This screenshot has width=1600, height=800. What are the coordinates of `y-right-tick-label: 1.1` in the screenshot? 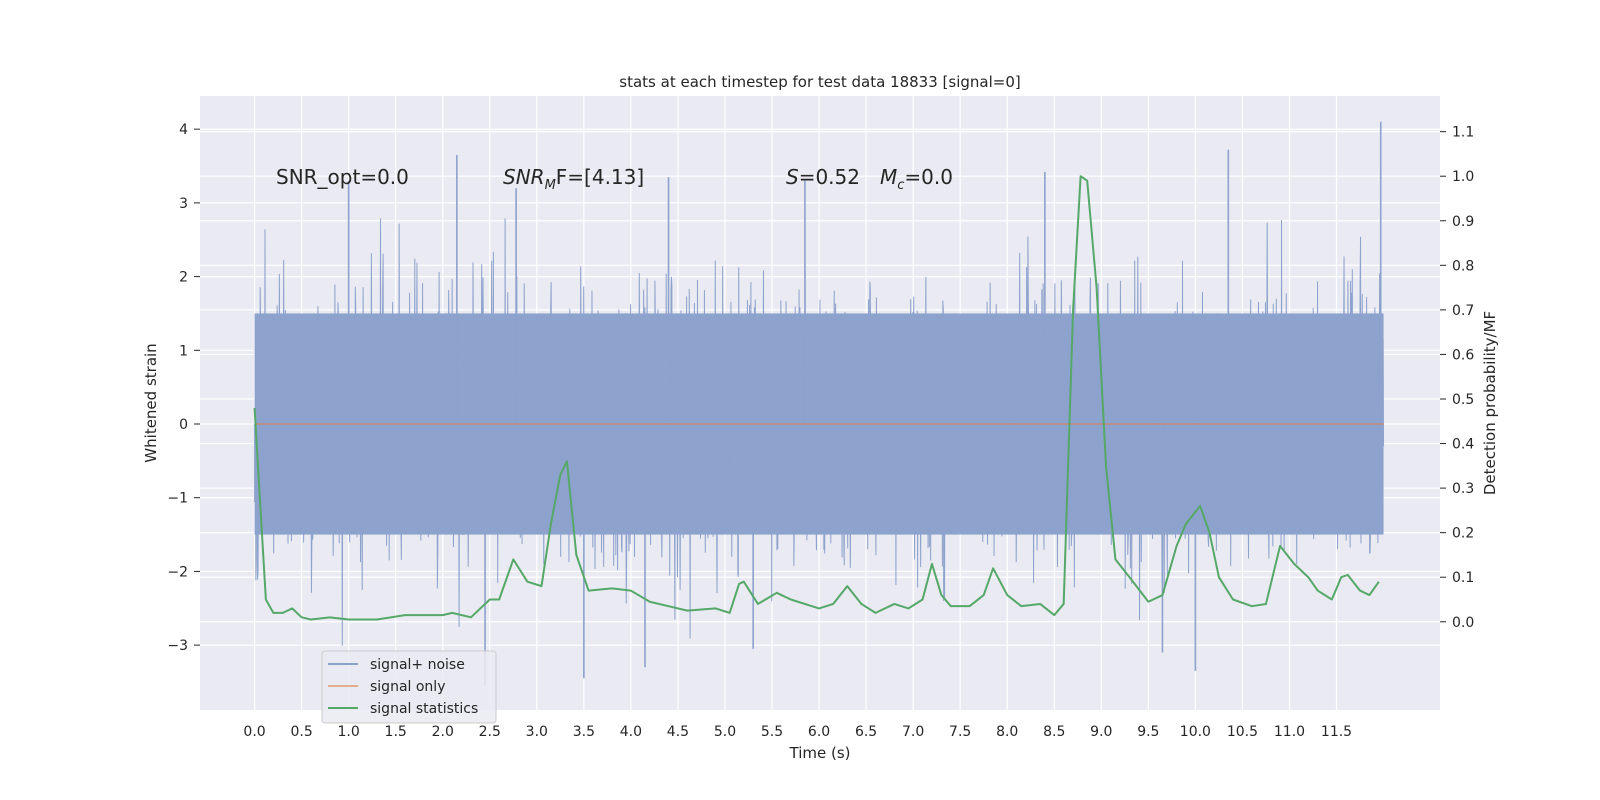 It's located at (1463, 133).